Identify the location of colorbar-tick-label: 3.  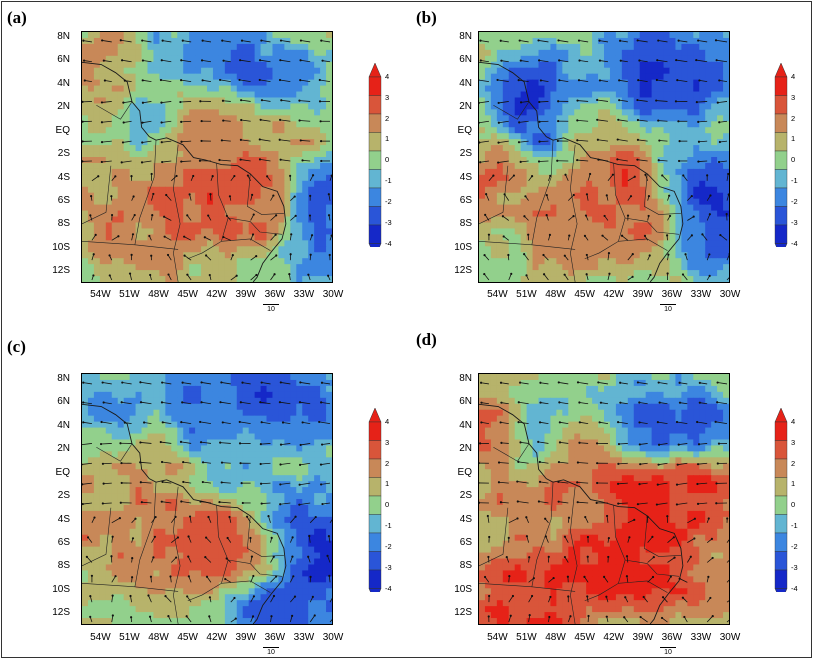
(387, 97).